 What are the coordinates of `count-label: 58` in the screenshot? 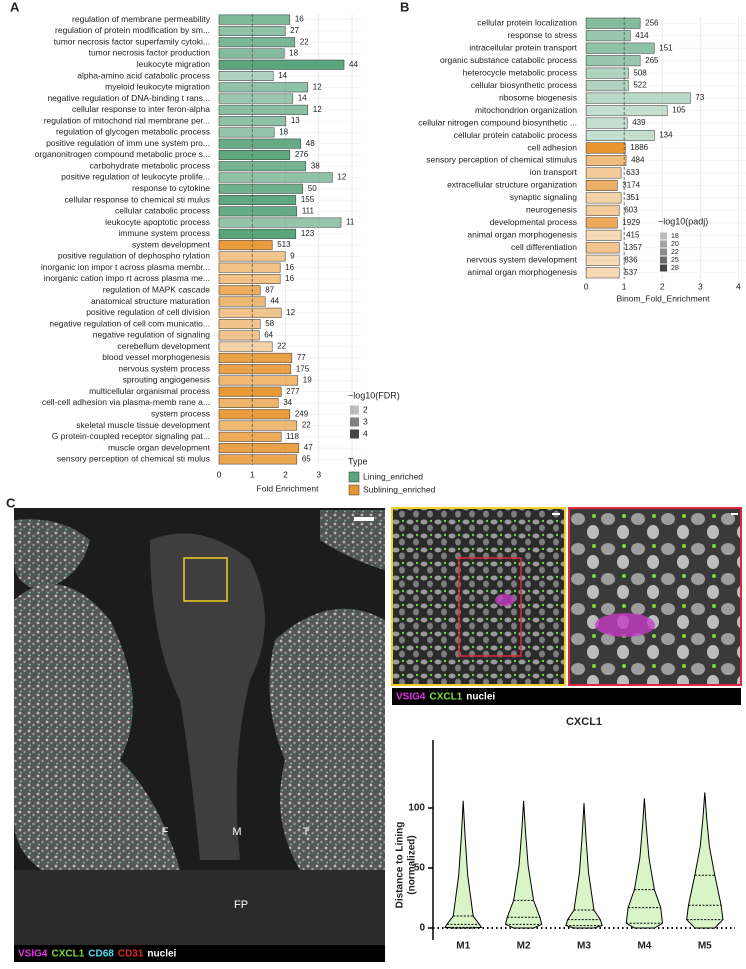 It's located at (269, 323).